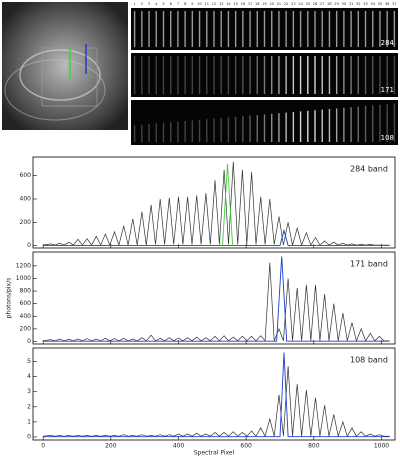 Image resolution: width=400 pixels, height=456 pixels. Describe the element at coordinates (286, 4) in the screenshot. I see `strip-number: 22` at that location.